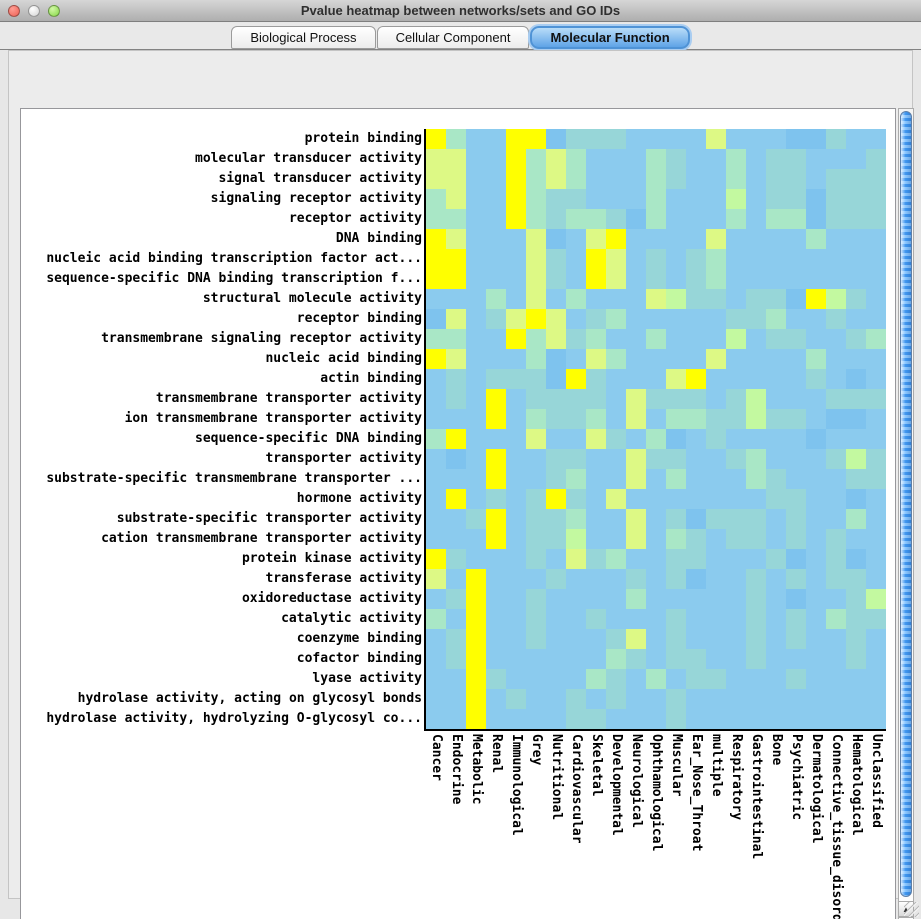 The image size is (921, 919). I want to click on row-label: ion transmembrane transporter activity, so click(273, 418).